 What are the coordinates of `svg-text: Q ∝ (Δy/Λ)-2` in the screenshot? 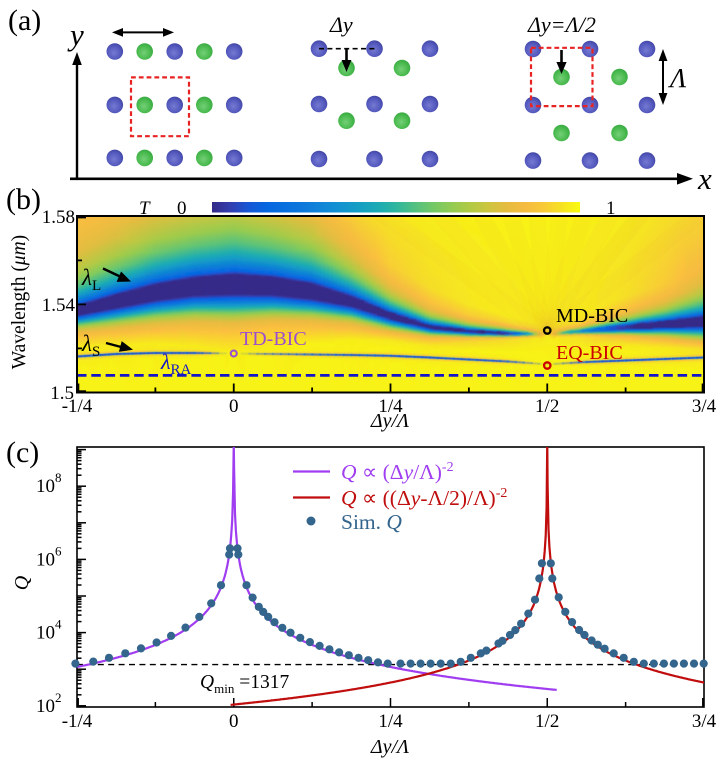 It's located at (397, 472).